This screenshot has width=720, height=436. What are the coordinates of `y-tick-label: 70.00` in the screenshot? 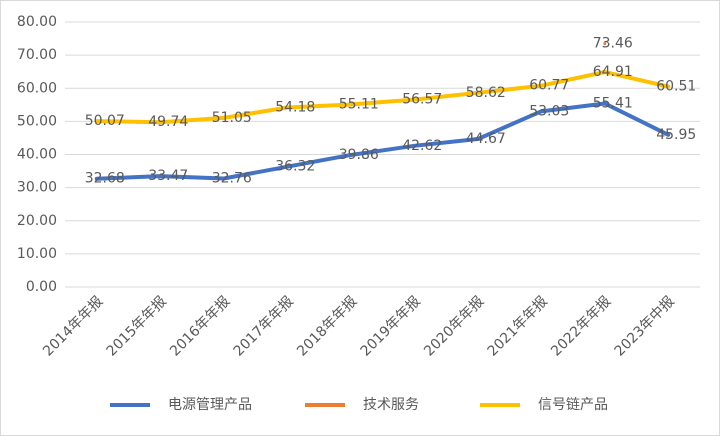 It's located at (37, 55).